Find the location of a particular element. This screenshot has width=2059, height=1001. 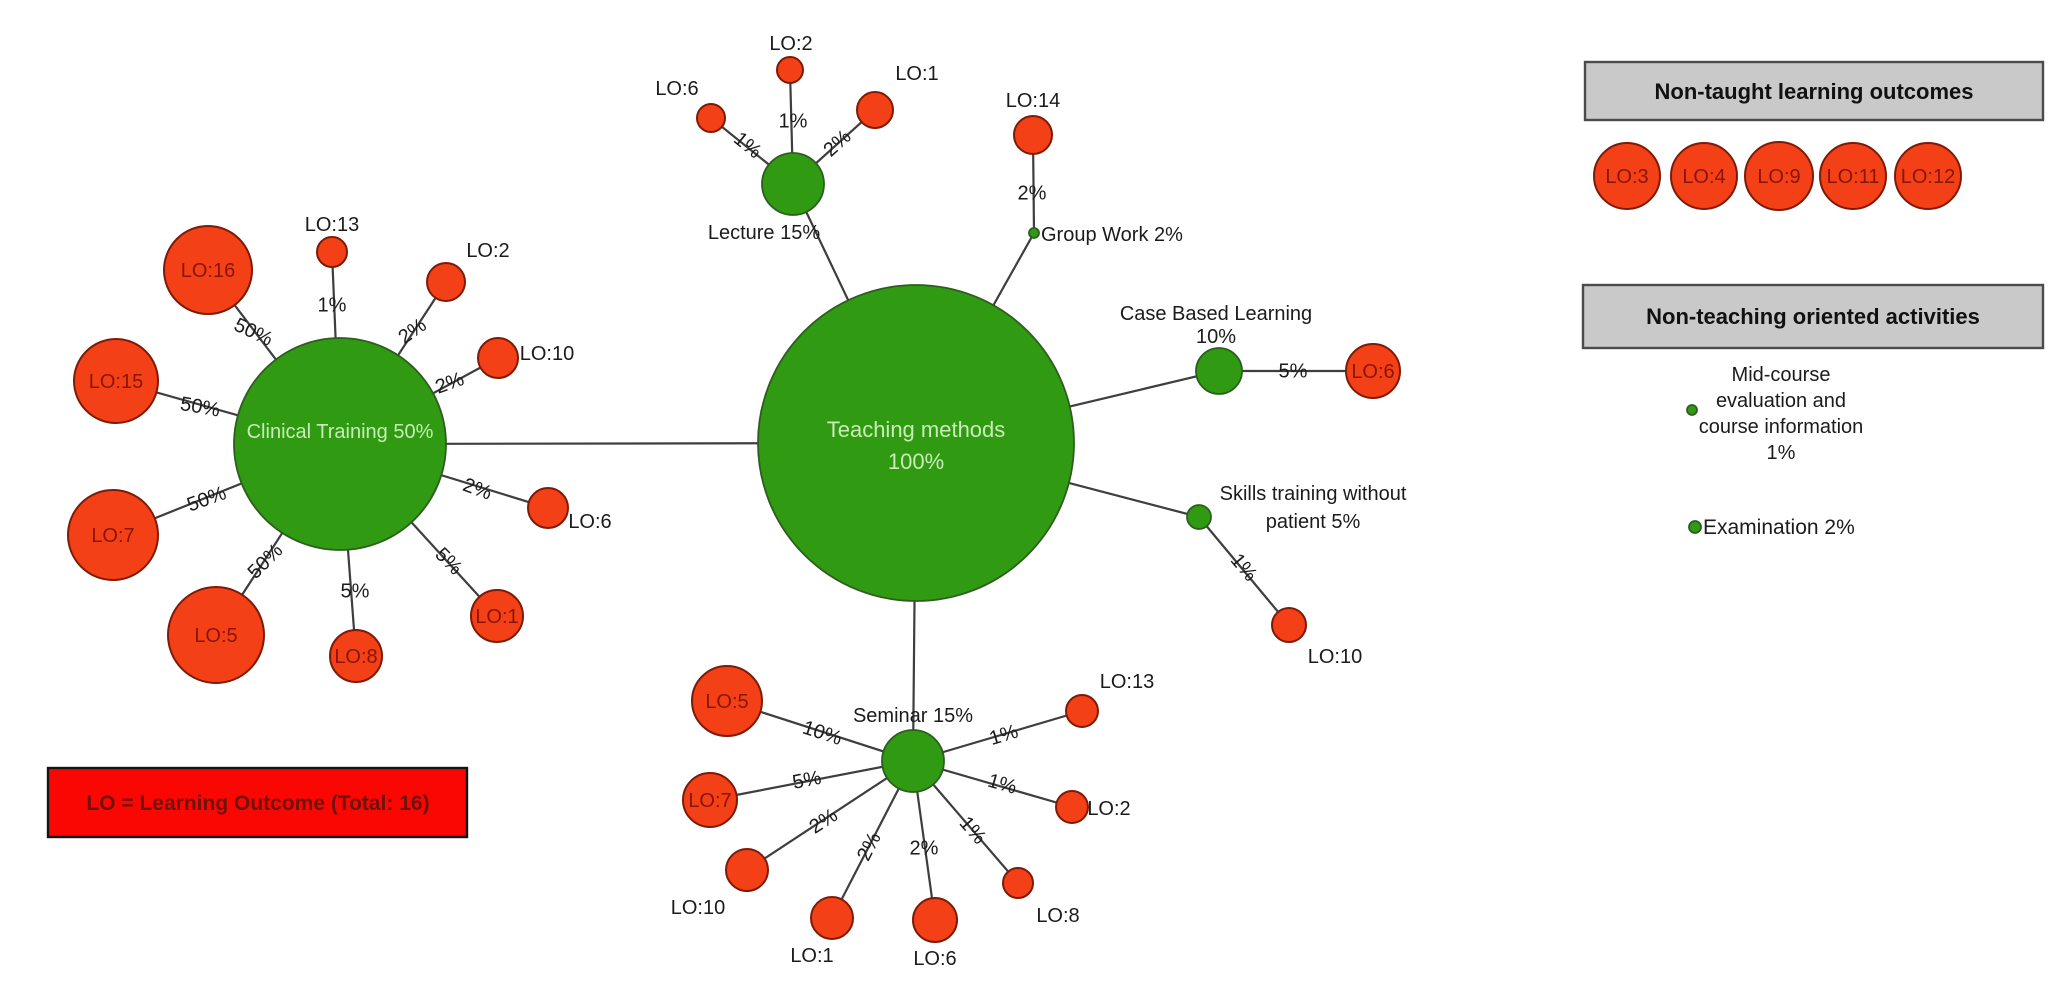

label-sk_lo10: LO:10 is located at coordinates (1335, 657).